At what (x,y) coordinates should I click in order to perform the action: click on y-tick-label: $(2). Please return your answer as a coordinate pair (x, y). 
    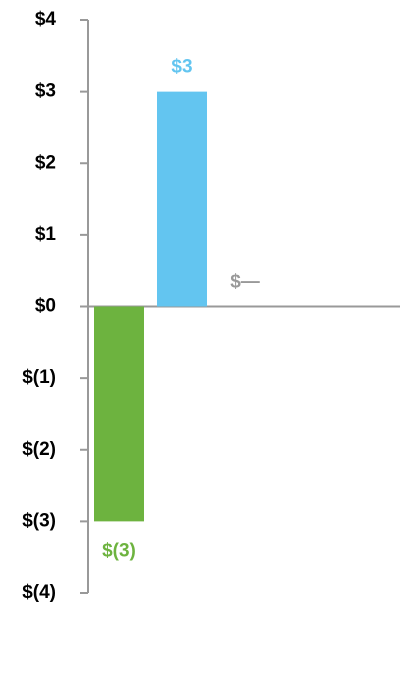
    Looking at the image, I should click on (39, 449).